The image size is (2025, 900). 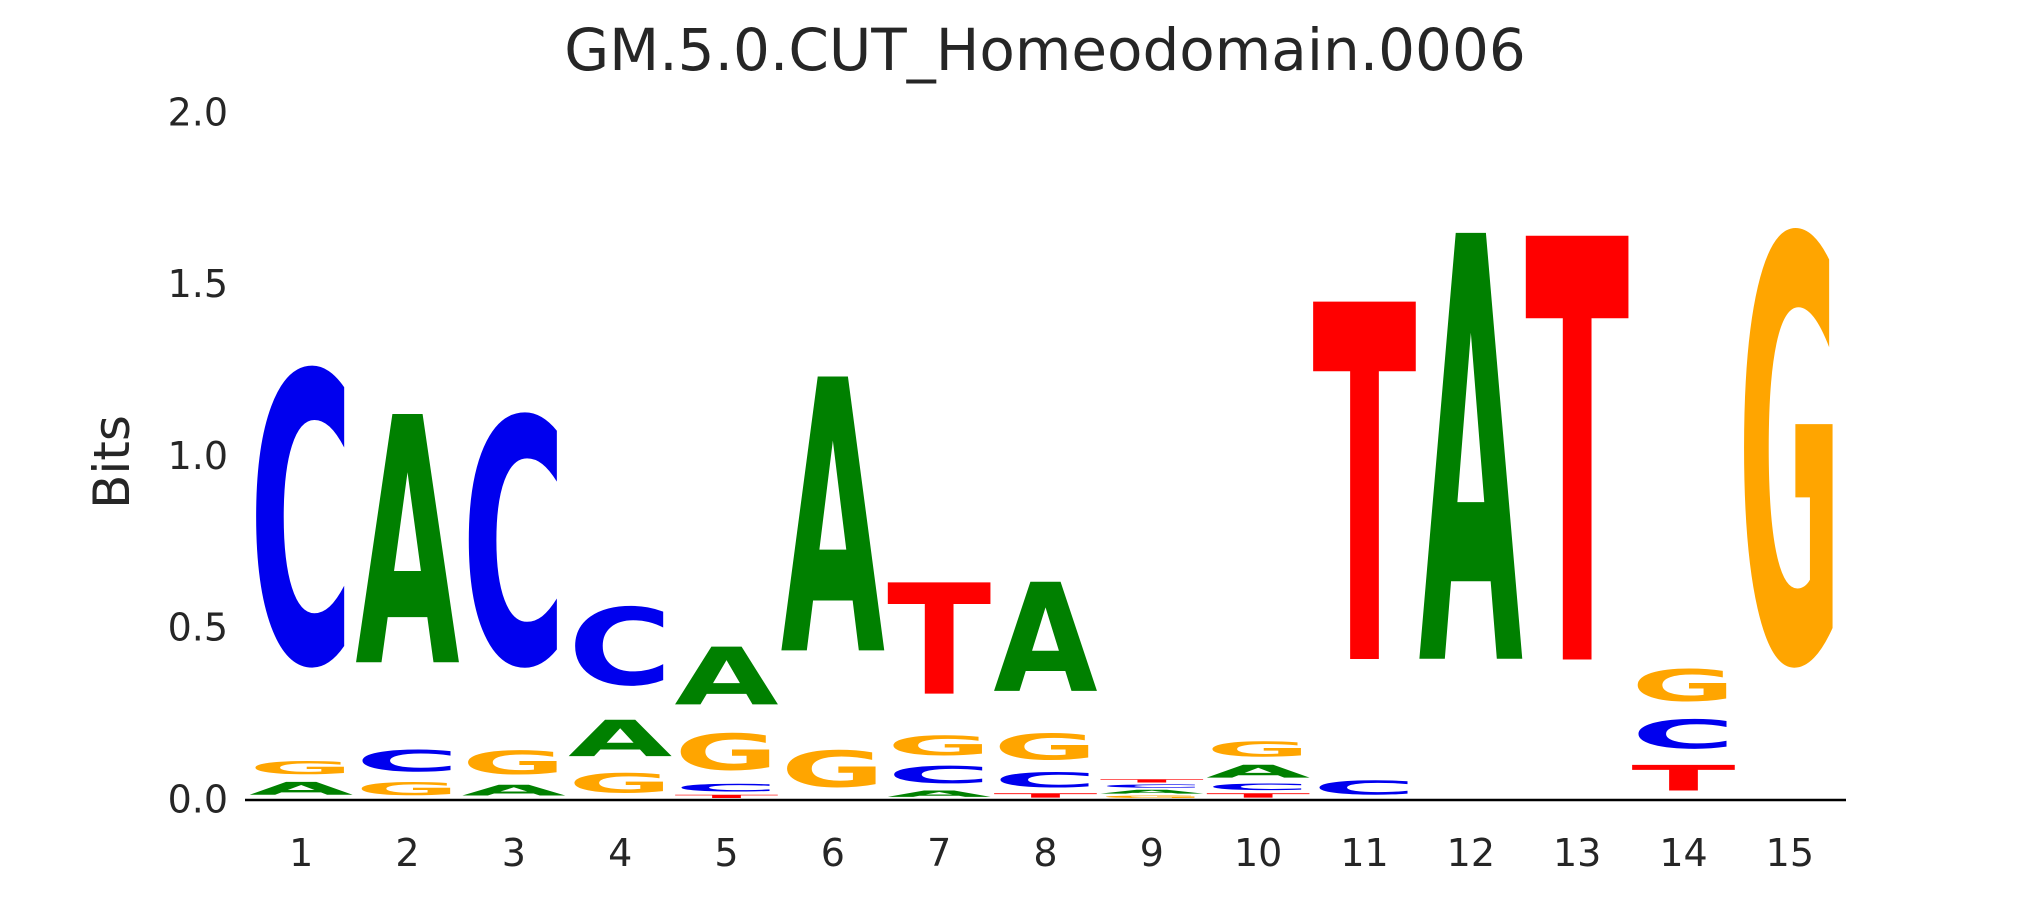 I want to click on logo-letter-C-pos2: C, so click(x=407, y=761).